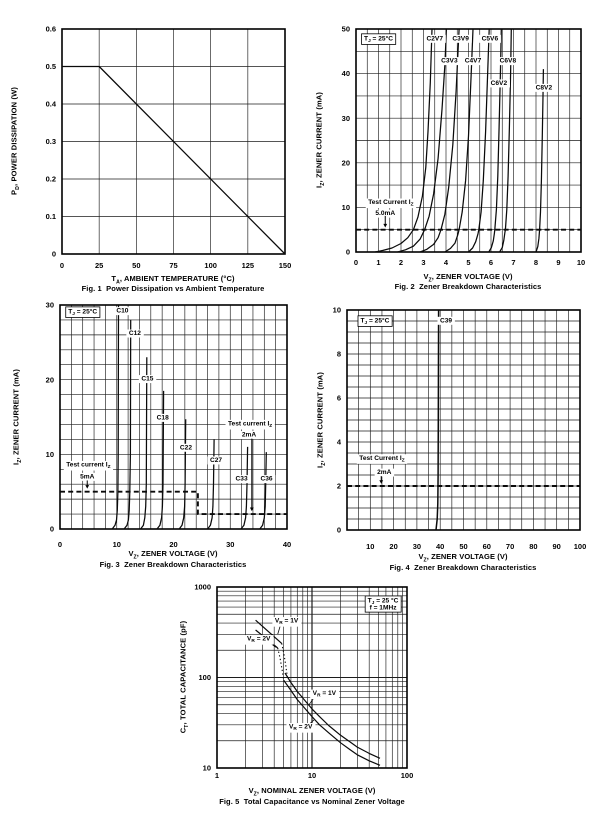 This screenshot has height=823, width=610. I want to click on x-tick-labels: 10 20 30 40 50 60 70 80 90 100, so click(476, 546).